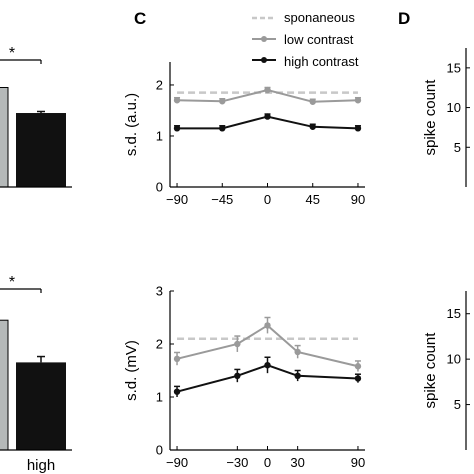 This screenshot has height=474, width=474. Describe the element at coordinates (41, 150) in the screenshot. I see `bar-top-bar-high` at that location.